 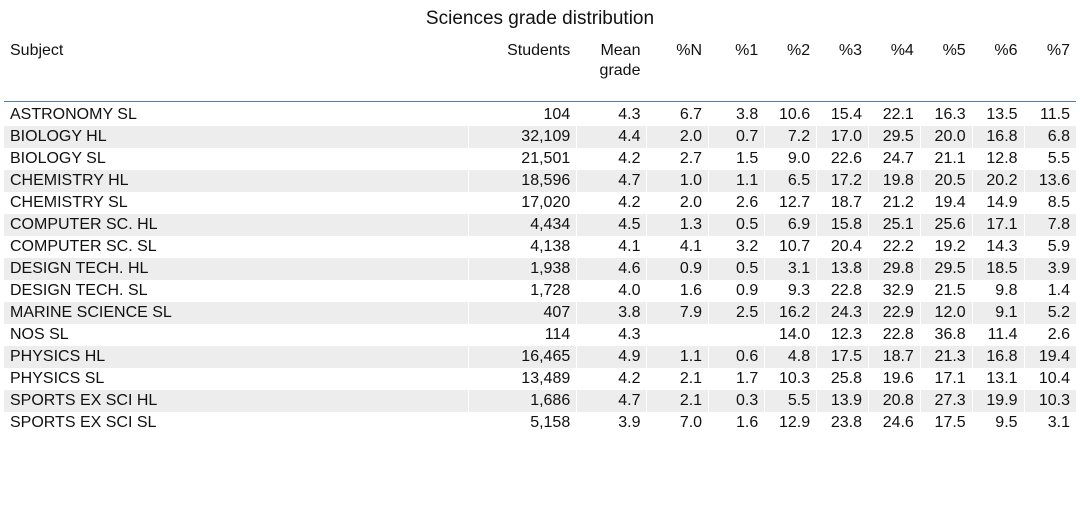 What do you see at coordinates (1049, 400) in the screenshot?
I see `value-cell: 10.3` at bounding box center [1049, 400].